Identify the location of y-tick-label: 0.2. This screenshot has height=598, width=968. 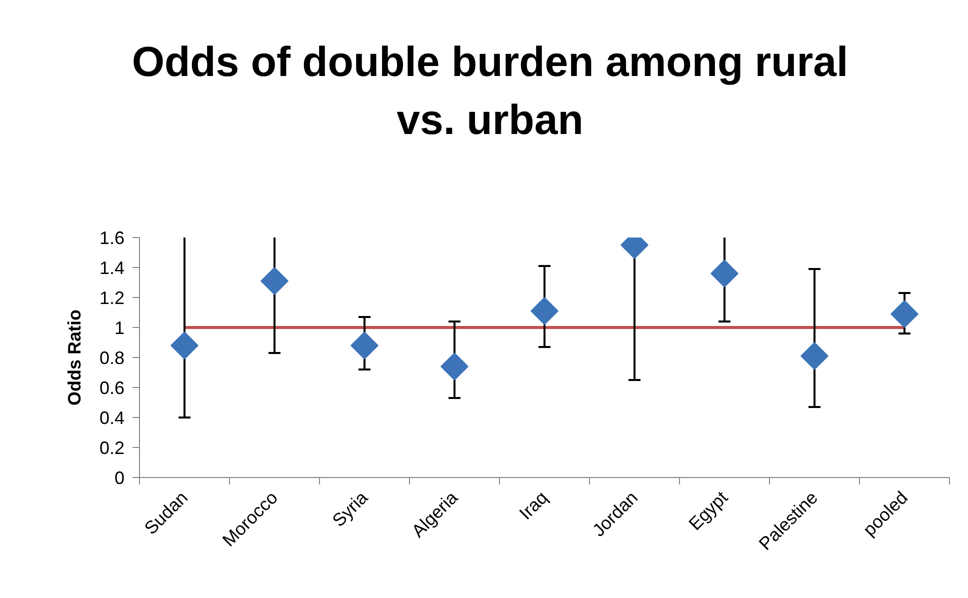
(112, 448).